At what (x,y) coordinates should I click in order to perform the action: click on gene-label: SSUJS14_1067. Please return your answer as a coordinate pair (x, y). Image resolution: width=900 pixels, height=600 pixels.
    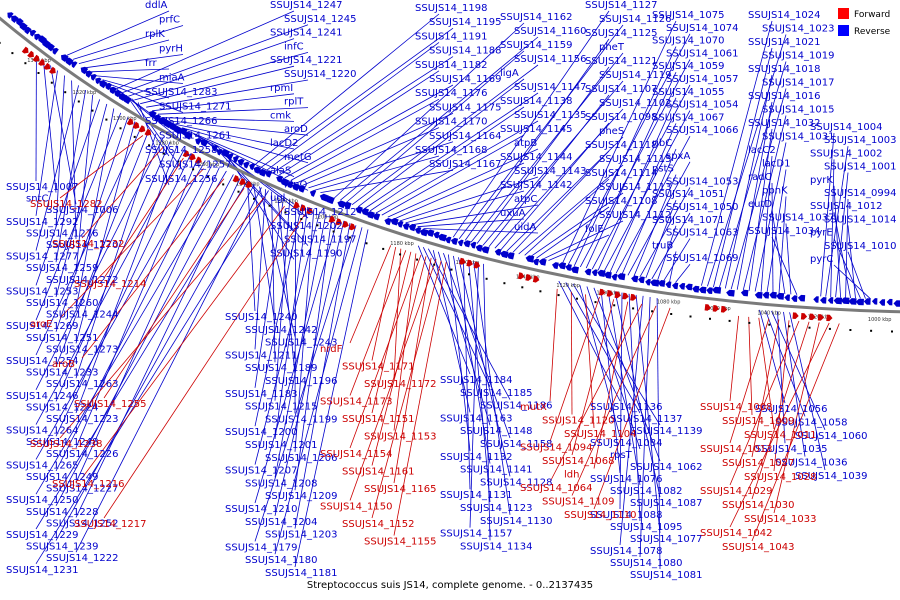
    Looking at the image, I should click on (688, 117).